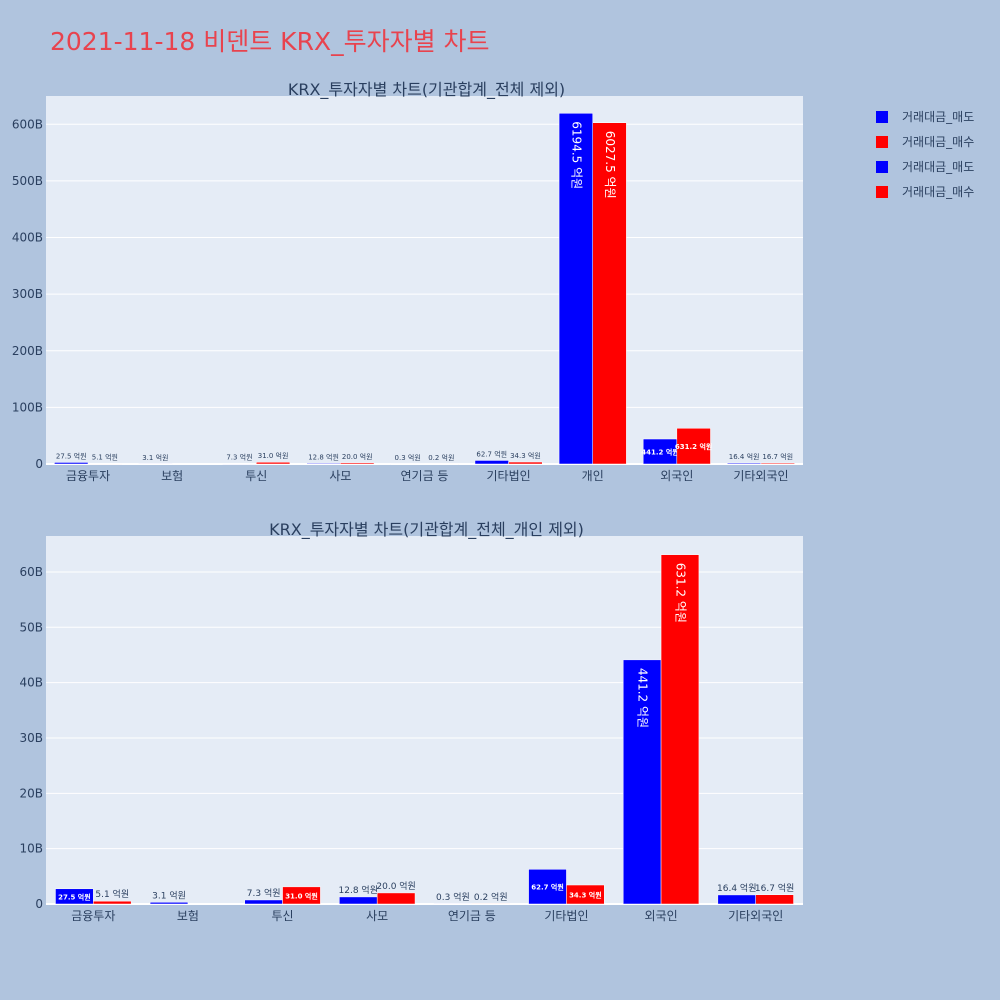  Describe the element at coordinates (27, 238) in the screenshot. I see `y-tick-label: 400B` at that location.